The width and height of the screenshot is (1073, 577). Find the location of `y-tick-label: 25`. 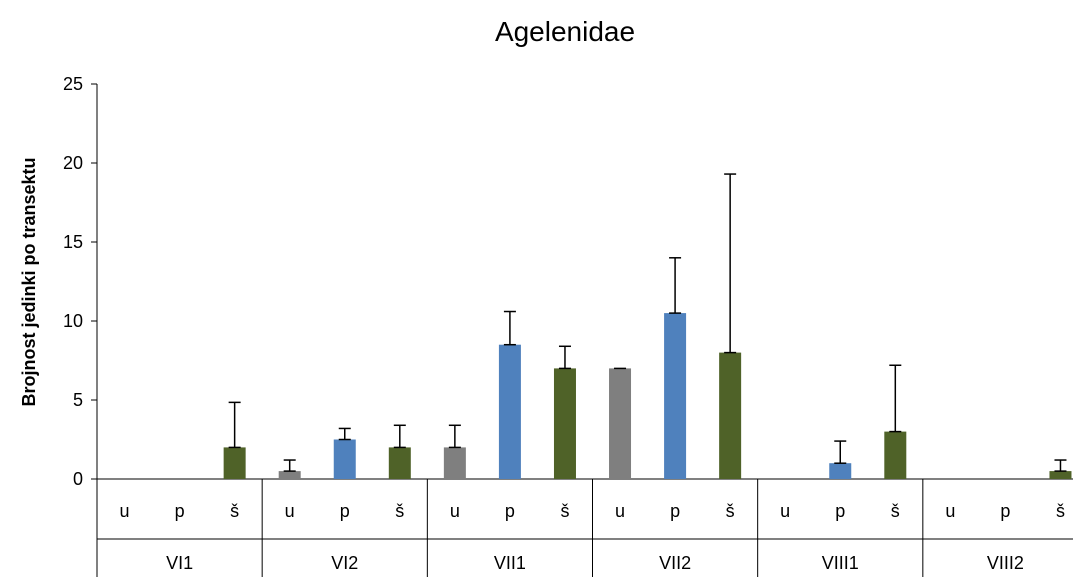

y-tick-label: 25 is located at coordinates (73, 84).